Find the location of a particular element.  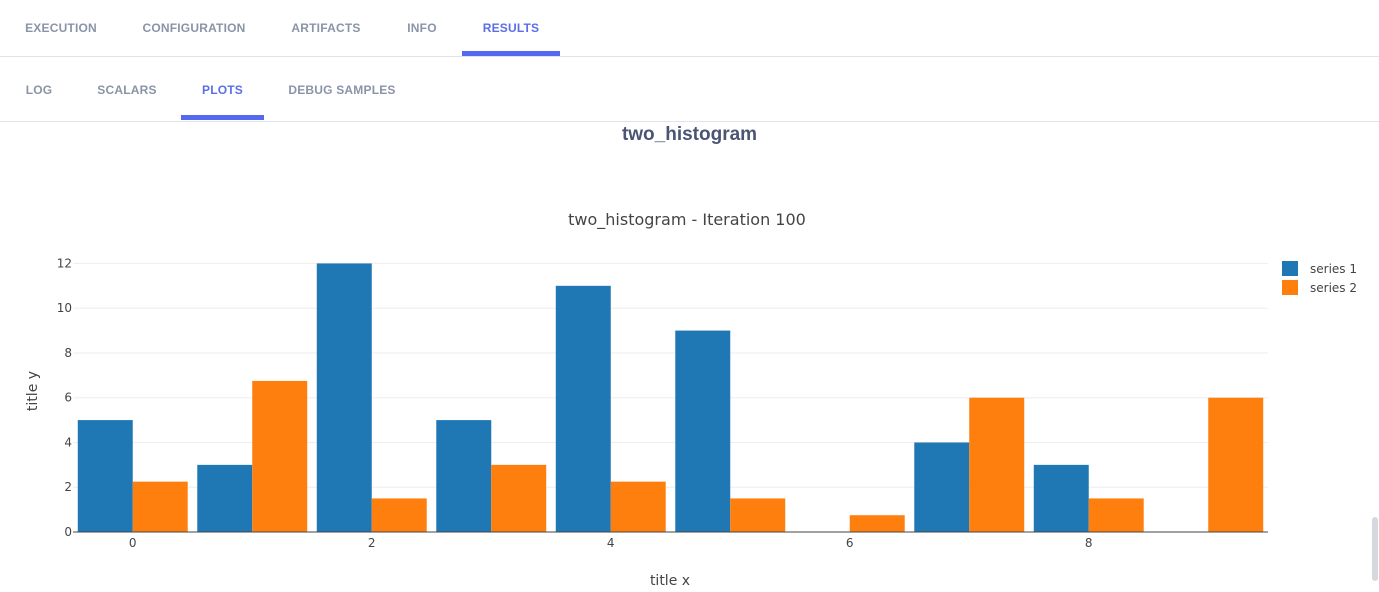

legend-label-series-2: series 2 is located at coordinates (1333, 288).